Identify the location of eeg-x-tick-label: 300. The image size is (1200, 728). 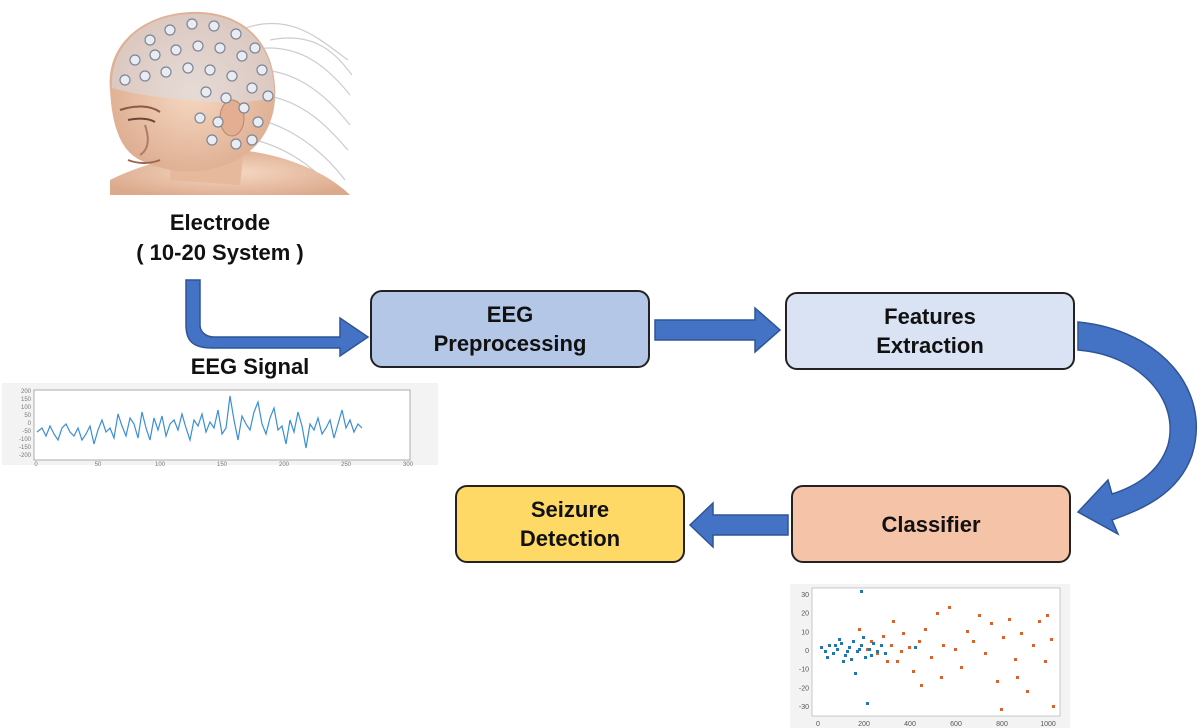
(408, 465).